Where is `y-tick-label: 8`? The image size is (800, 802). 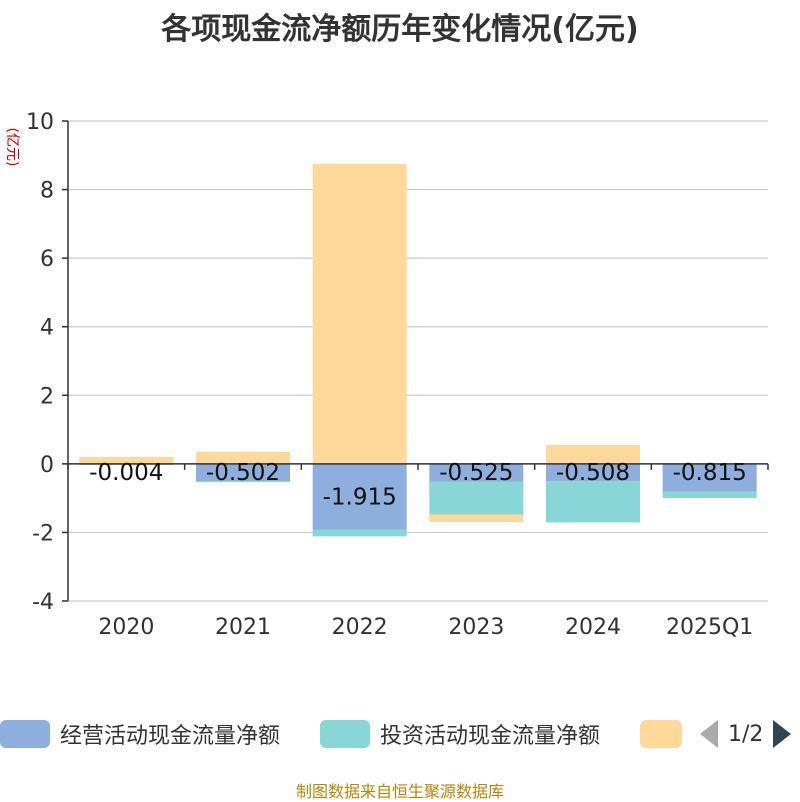 y-tick-label: 8 is located at coordinates (47, 191).